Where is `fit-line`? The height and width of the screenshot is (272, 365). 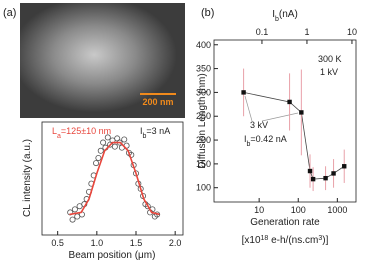
fit-line is located at coordinates (114, 178).